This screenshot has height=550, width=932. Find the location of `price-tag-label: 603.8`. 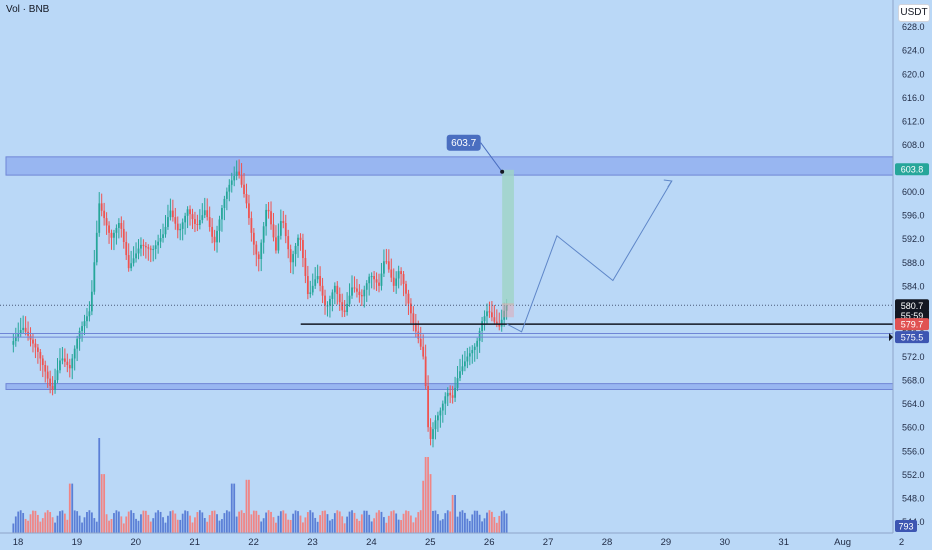

price-tag-label: 603.8 is located at coordinates (912, 170).